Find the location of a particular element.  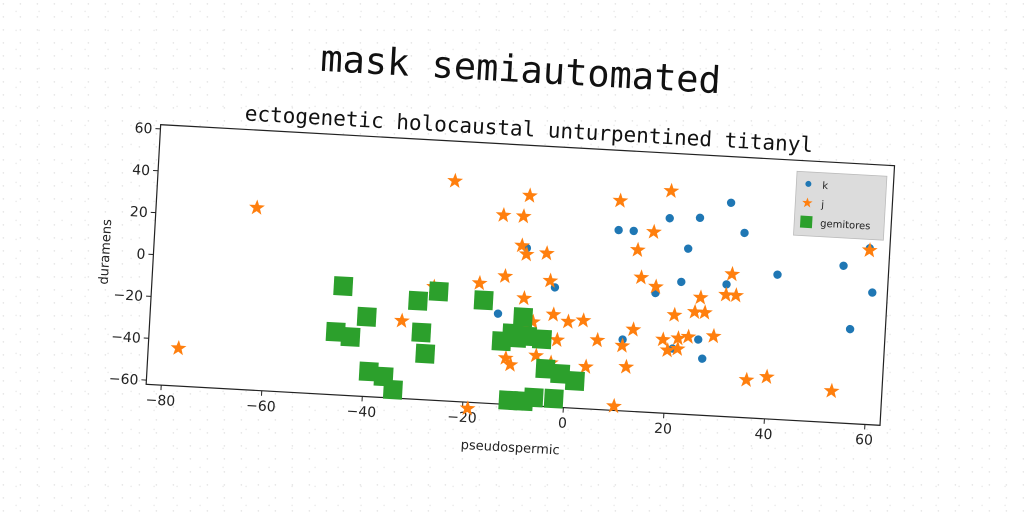

legend-box is located at coordinates (840, 205).